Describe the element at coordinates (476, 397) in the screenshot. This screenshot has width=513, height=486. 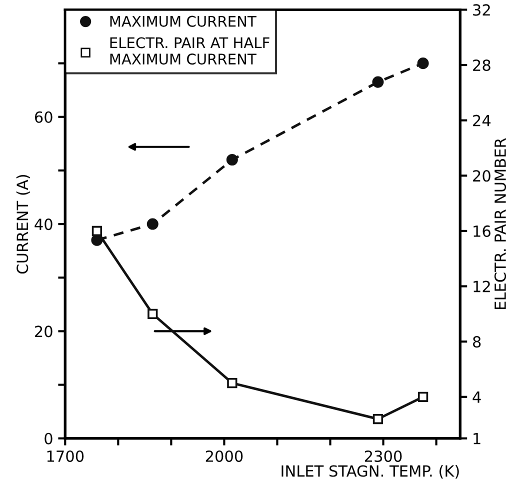
I see `y2-tick-label: 4` at that location.